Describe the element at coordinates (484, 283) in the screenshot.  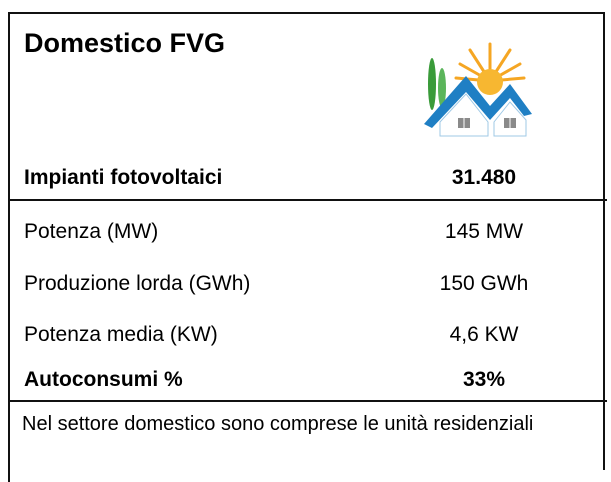
I see `row-value: 150 GWh` at that location.